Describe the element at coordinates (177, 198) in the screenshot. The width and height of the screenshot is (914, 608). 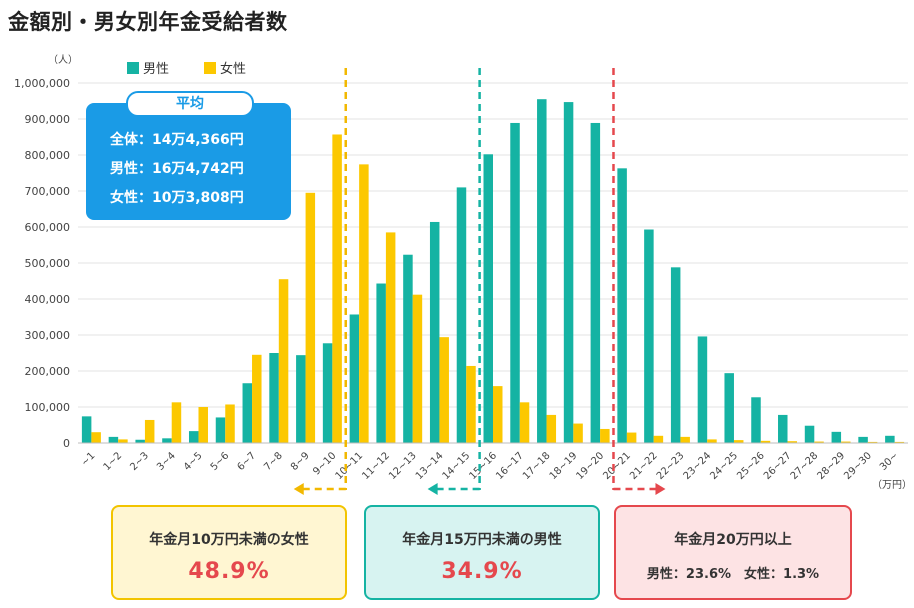
I see `average-female: 女性：10万3,808円` at that location.